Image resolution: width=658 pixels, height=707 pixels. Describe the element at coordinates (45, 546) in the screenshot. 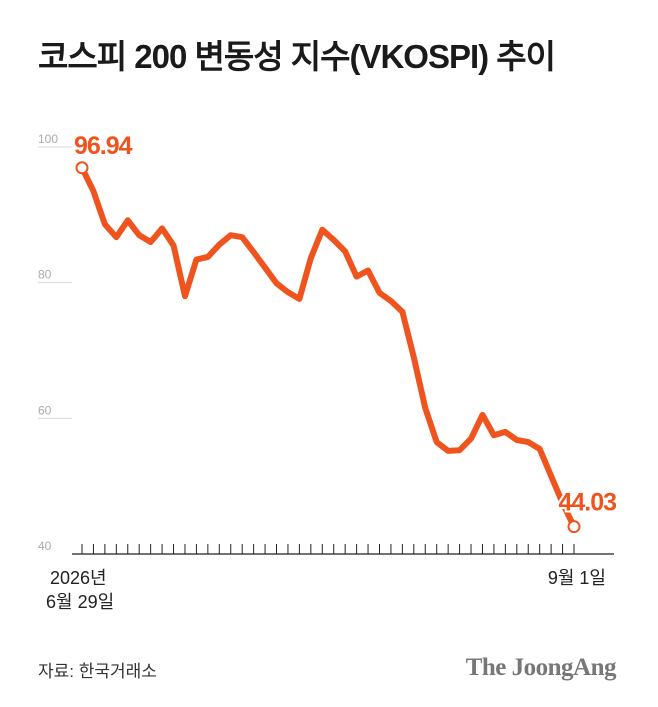

I see `y-tick-label-40: 40` at that location.